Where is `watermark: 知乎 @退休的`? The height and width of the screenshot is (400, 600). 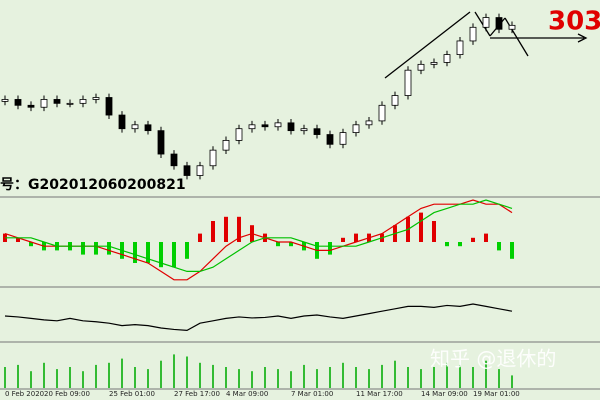
watermark: 知乎 @退休的 is located at coordinates (493, 359).